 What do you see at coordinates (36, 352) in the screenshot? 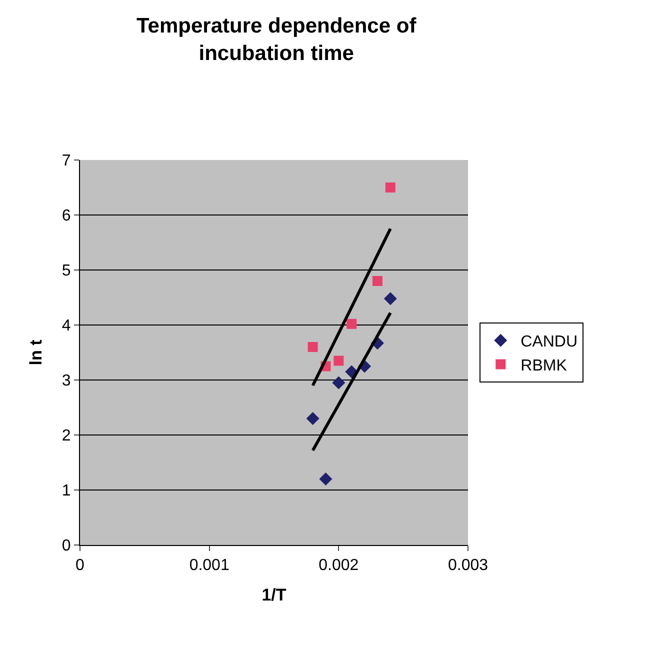
I see `y-axis-title: ln t` at bounding box center [36, 352].